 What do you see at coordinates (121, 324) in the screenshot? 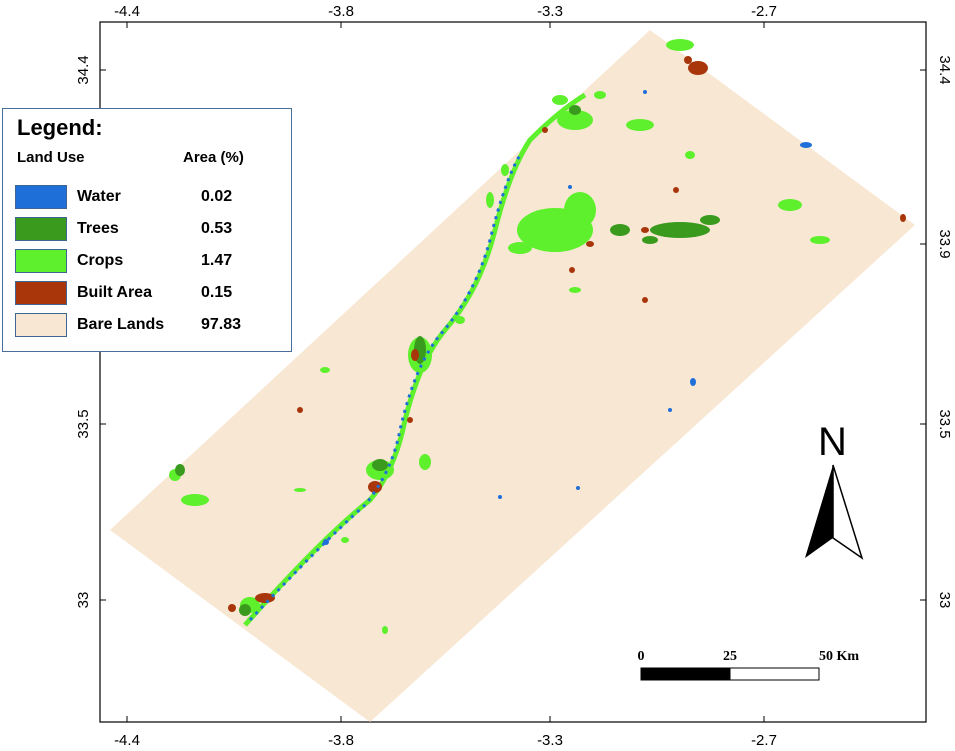
I see `legend-class-name: Bare Lands` at bounding box center [121, 324].